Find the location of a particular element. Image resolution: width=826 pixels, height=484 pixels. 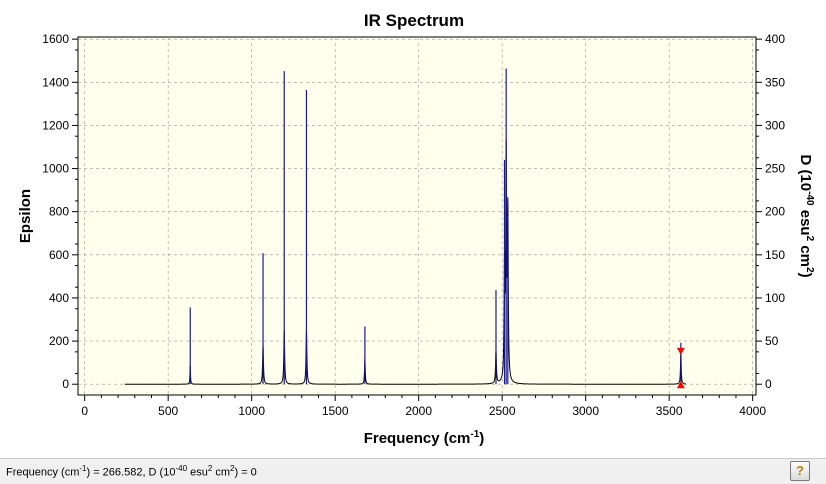

x-tick-label: 1500 is located at coordinates (335, 411).